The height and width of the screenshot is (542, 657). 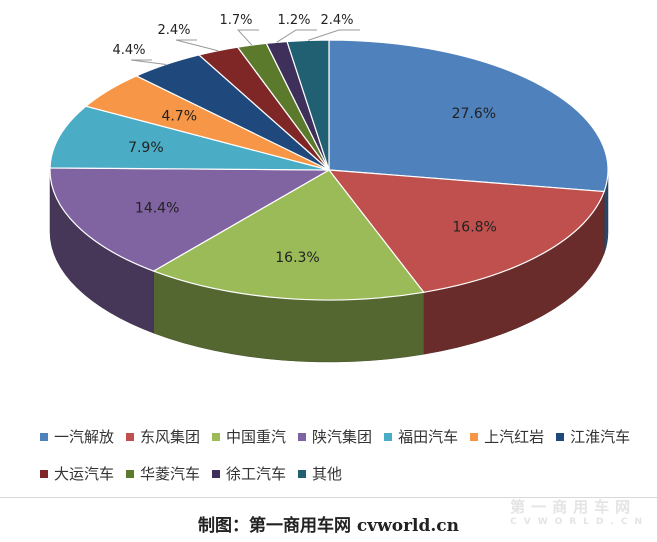 I want to click on watermark-main: 第一商用车网, so click(x=573, y=507).